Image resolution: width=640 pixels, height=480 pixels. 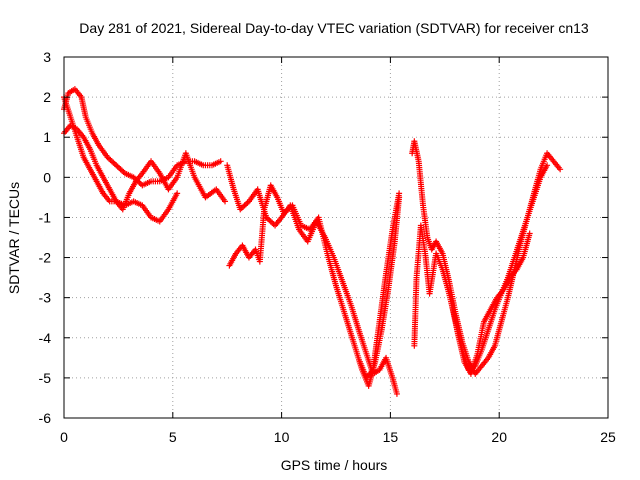 I want to click on y-tick-label: 3, so click(x=47, y=57).